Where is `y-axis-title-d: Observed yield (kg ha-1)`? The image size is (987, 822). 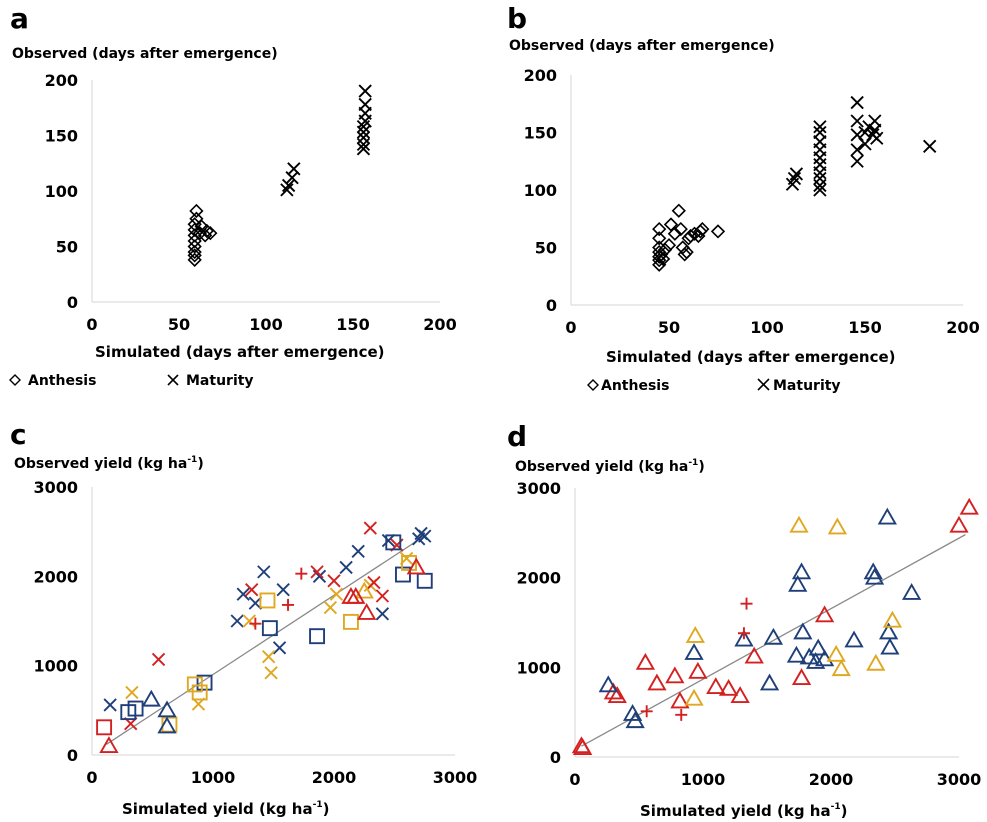 y-axis-title-d: Observed yield (kg ha-1) is located at coordinates (610, 466).